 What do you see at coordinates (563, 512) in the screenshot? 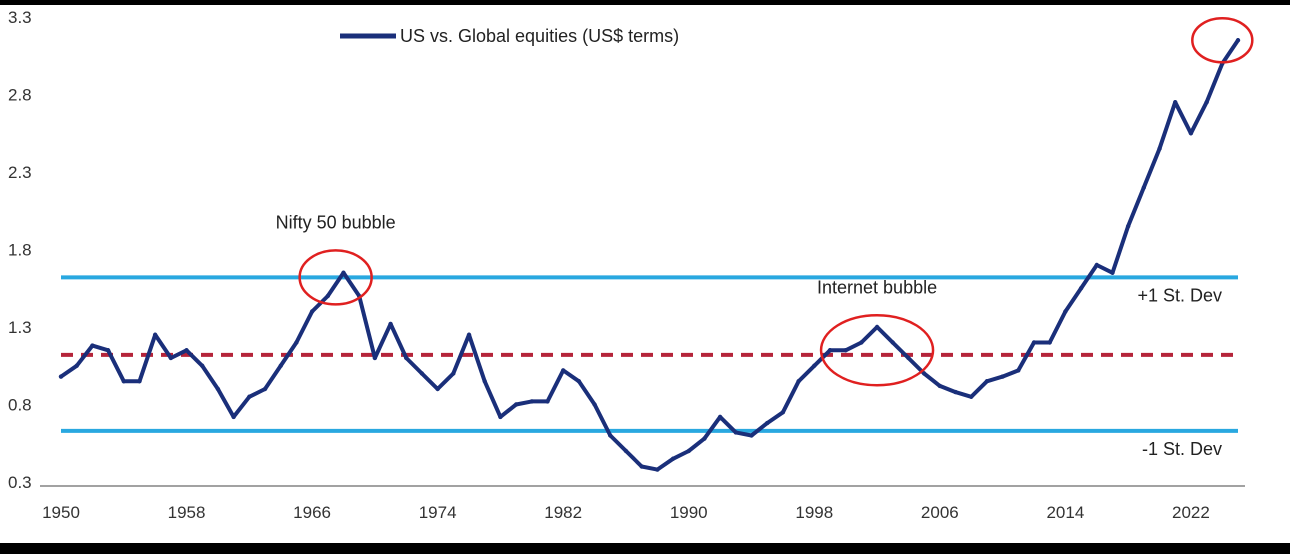
I see `x-tick-label: 1982` at bounding box center [563, 512].